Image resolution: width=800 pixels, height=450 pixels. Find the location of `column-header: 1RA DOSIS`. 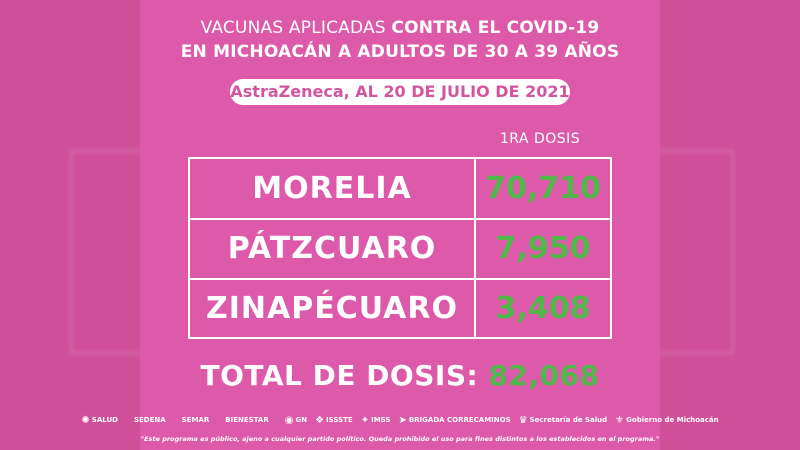

column-header: 1RA DOSIS is located at coordinates (540, 139).